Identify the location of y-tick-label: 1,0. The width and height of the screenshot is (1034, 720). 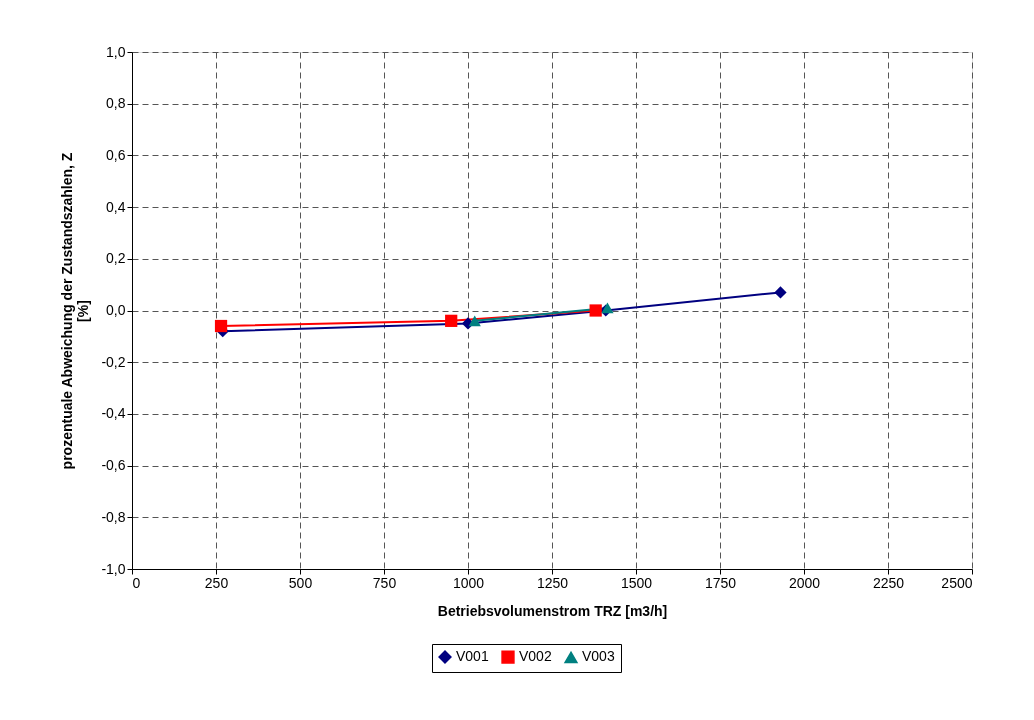
(116, 51).